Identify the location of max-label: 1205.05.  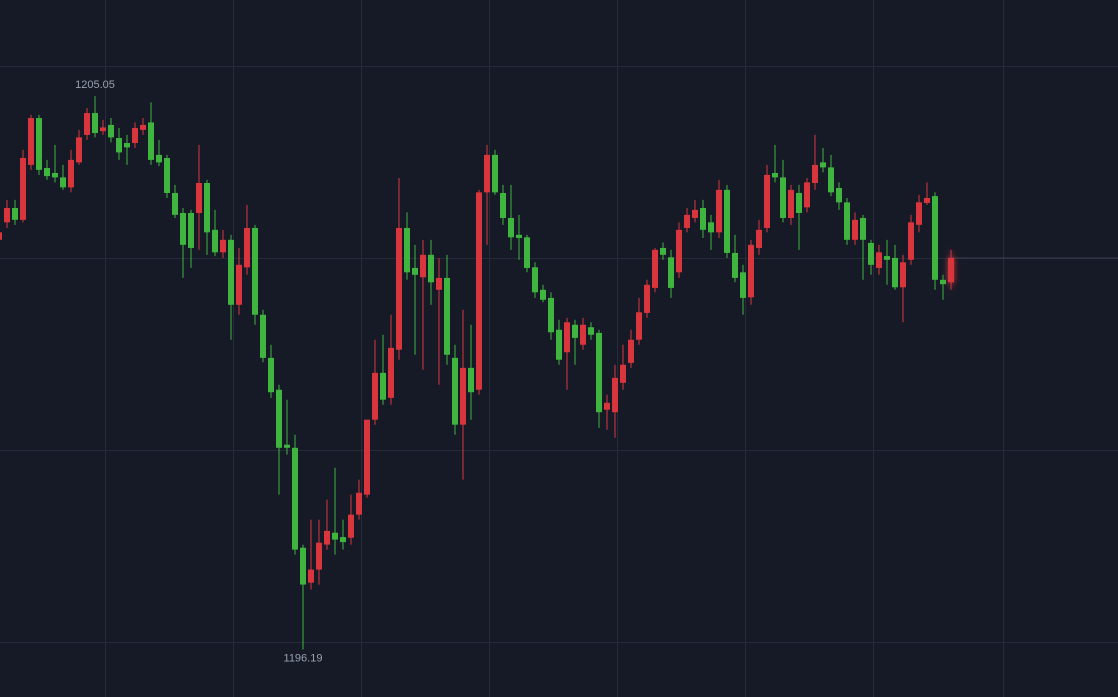
(95, 85).